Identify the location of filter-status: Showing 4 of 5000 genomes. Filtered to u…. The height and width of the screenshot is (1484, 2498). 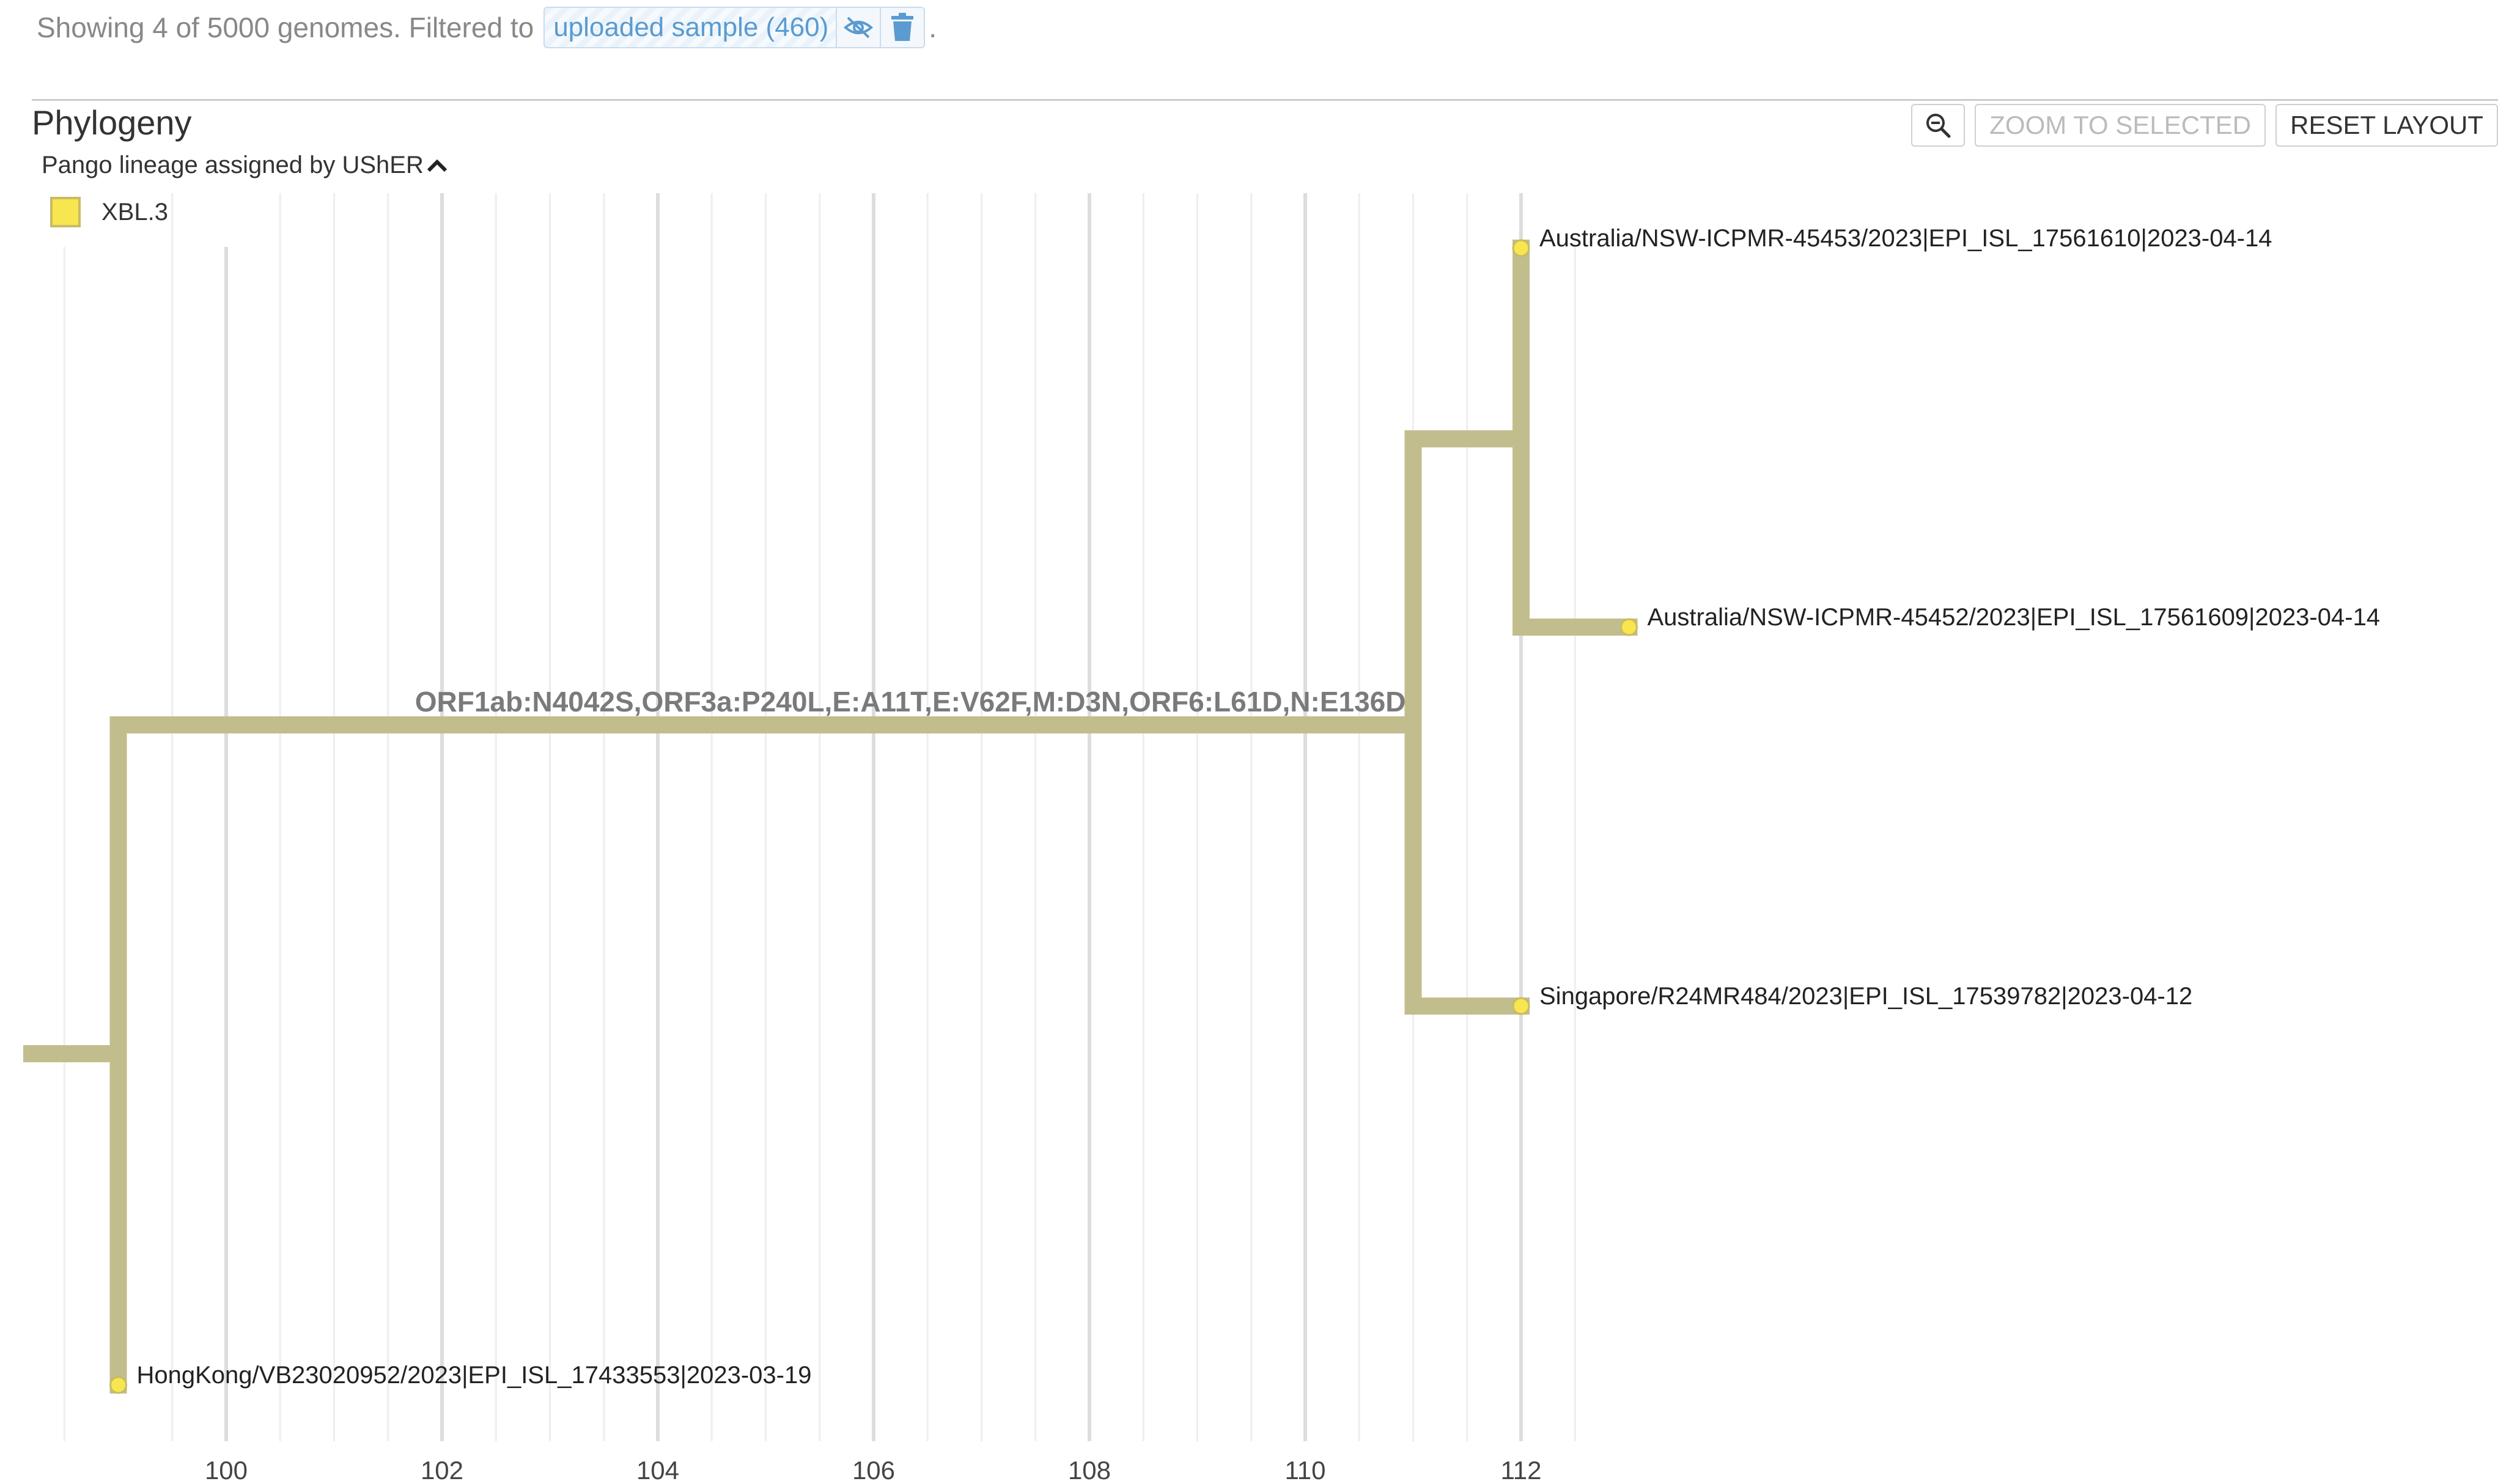
(487, 27).